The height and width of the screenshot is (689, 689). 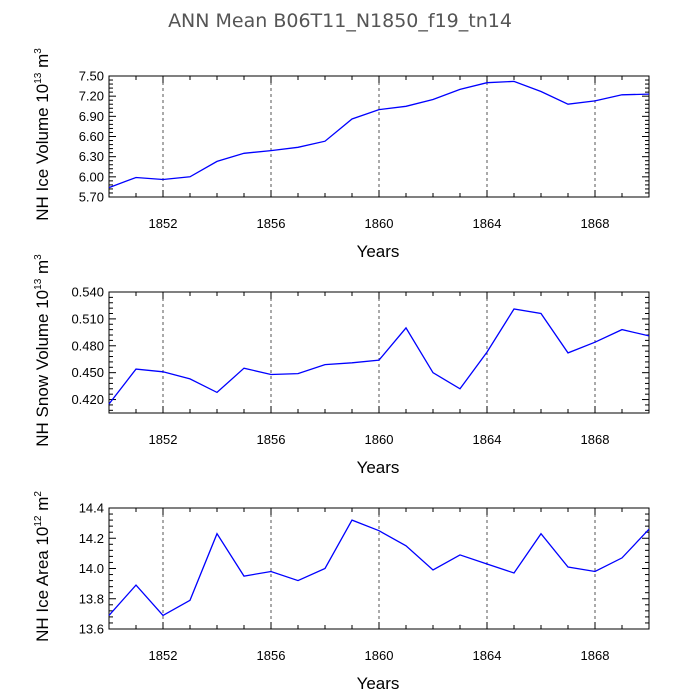 I want to click on y-tick-label: 6.90, so click(x=91, y=116).